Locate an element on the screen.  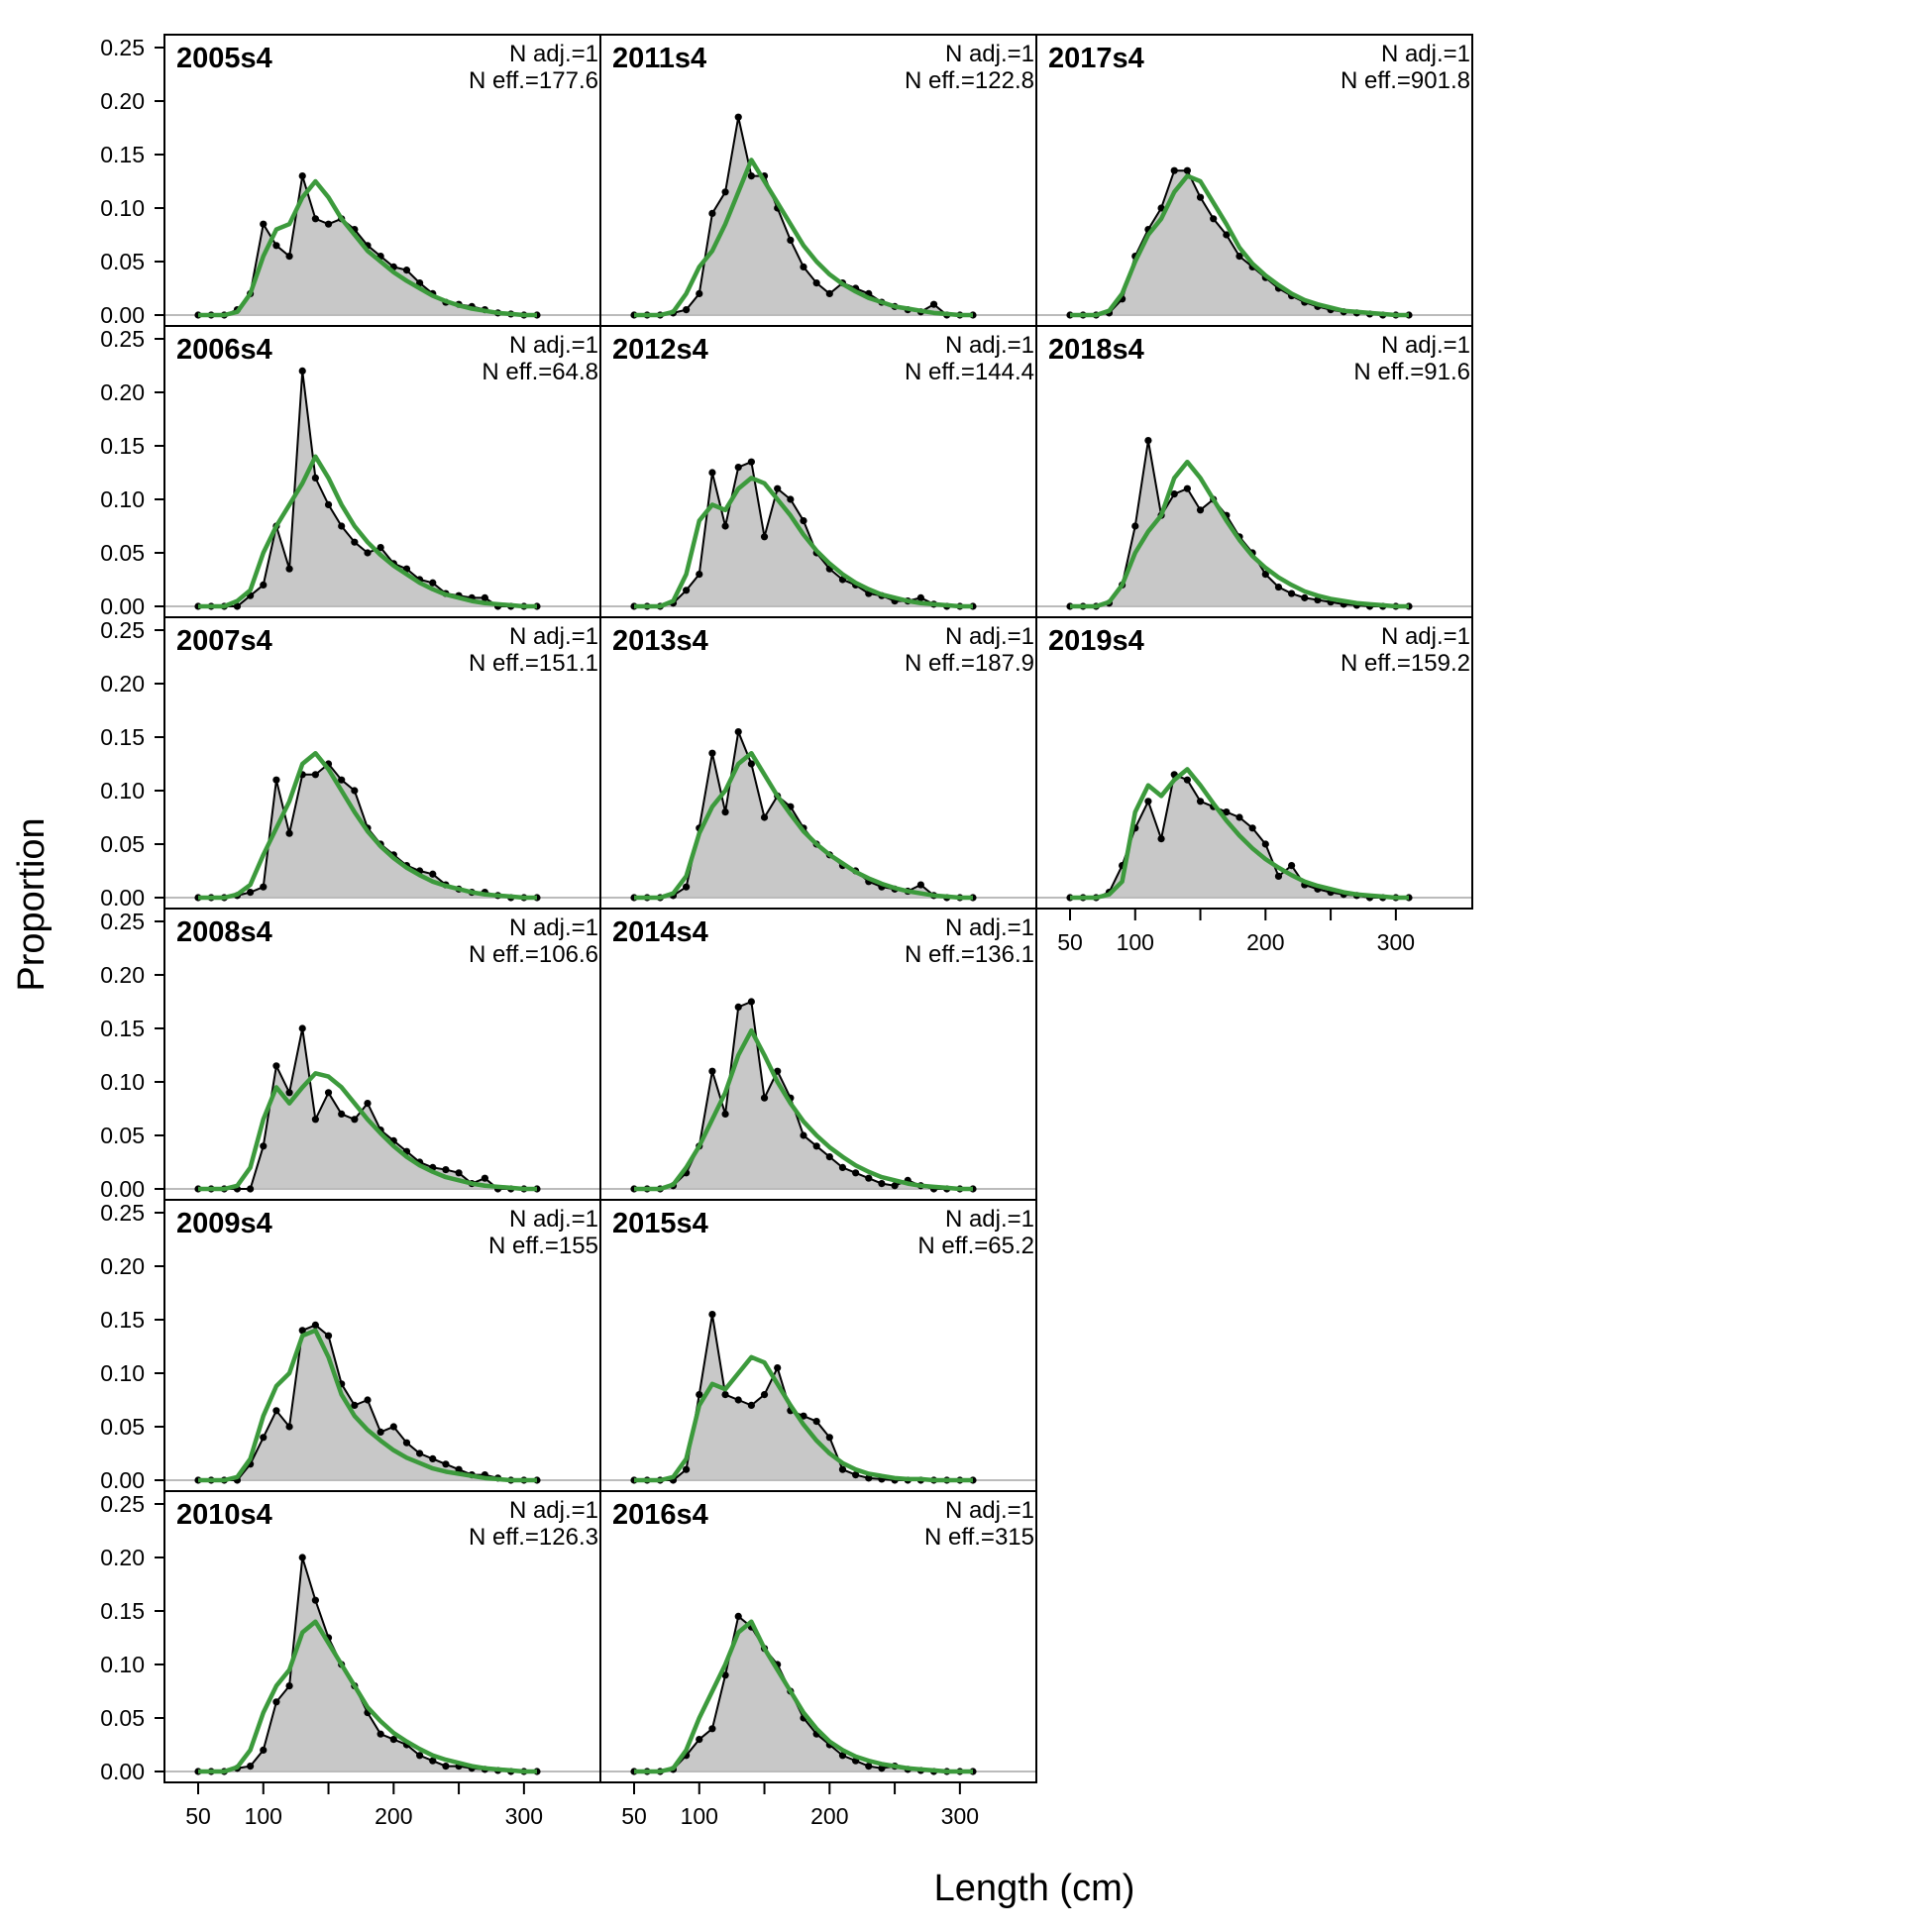
panel-neff: N eff.=159.2 is located at coordinates (1405, 663).